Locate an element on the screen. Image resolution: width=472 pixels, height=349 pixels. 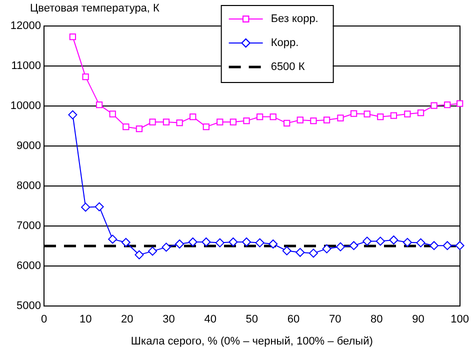
x-axis-title: Шкала серого, % (0% – черный, 100% – белый) is located at coordinates (251, 341).